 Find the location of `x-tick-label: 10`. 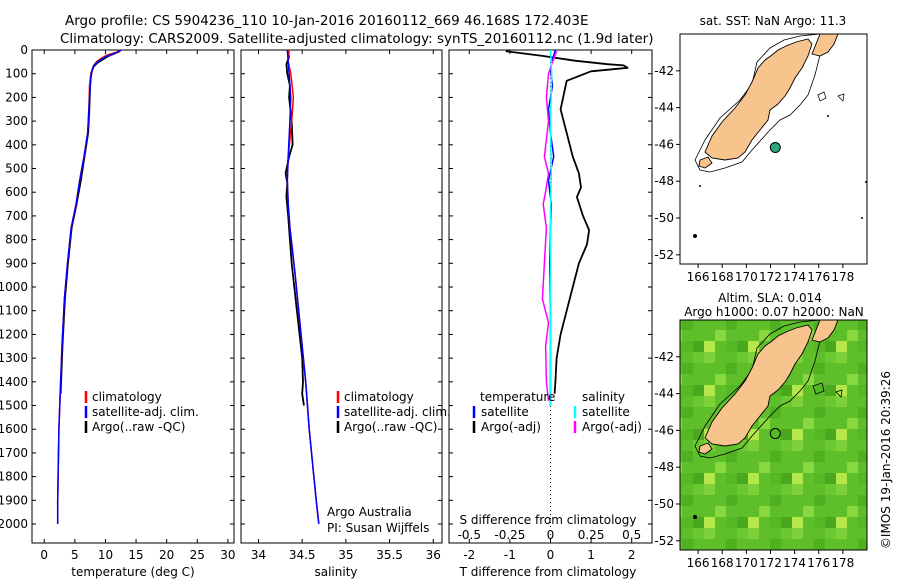

x-tick-label: 10 is located at coordinates (105, 555).